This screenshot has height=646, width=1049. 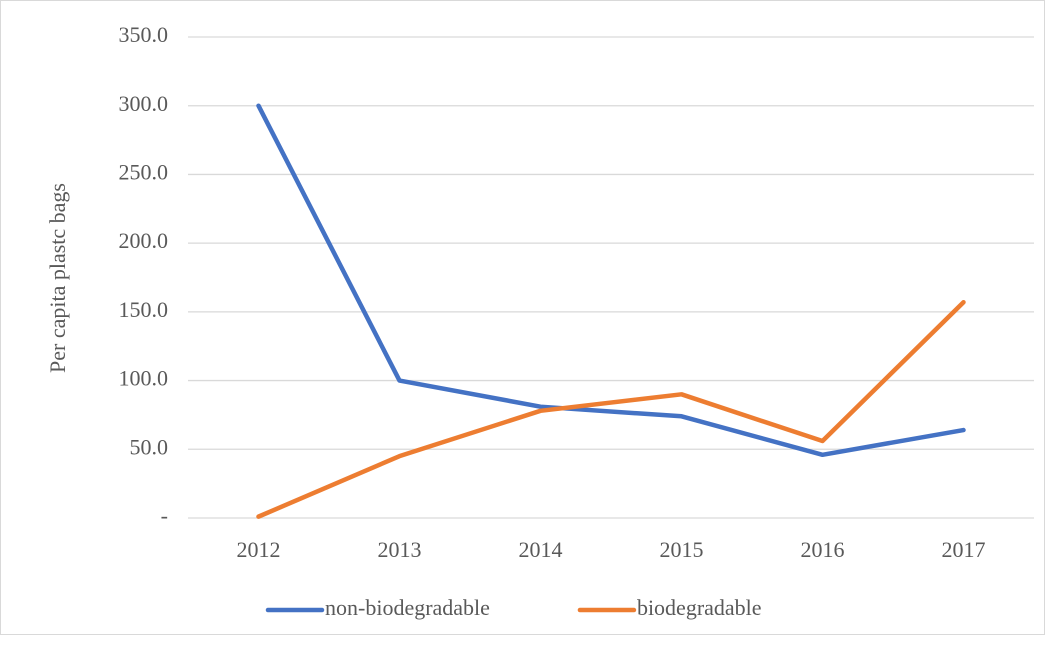 What do you see at coordinates (682, 549) in the screenshot?
I see `x-tick-label: 2015` at bounding box center [682, 549].